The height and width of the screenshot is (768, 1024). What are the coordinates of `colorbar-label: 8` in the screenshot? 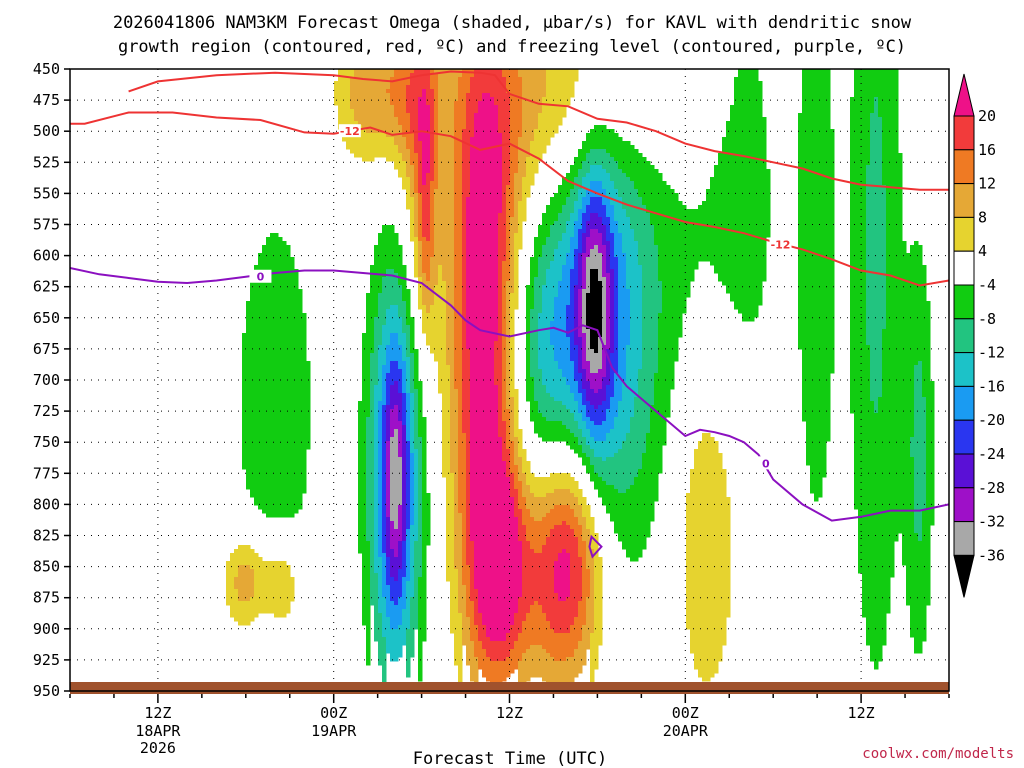 It's located at (982, 217).